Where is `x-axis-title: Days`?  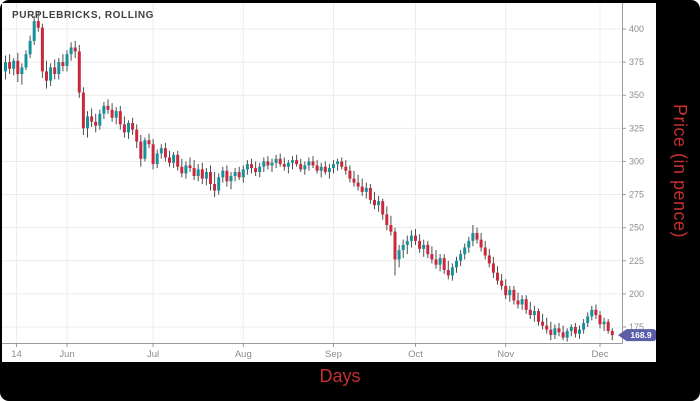 x-axis-title: Days is located at coordinates (340, 376).